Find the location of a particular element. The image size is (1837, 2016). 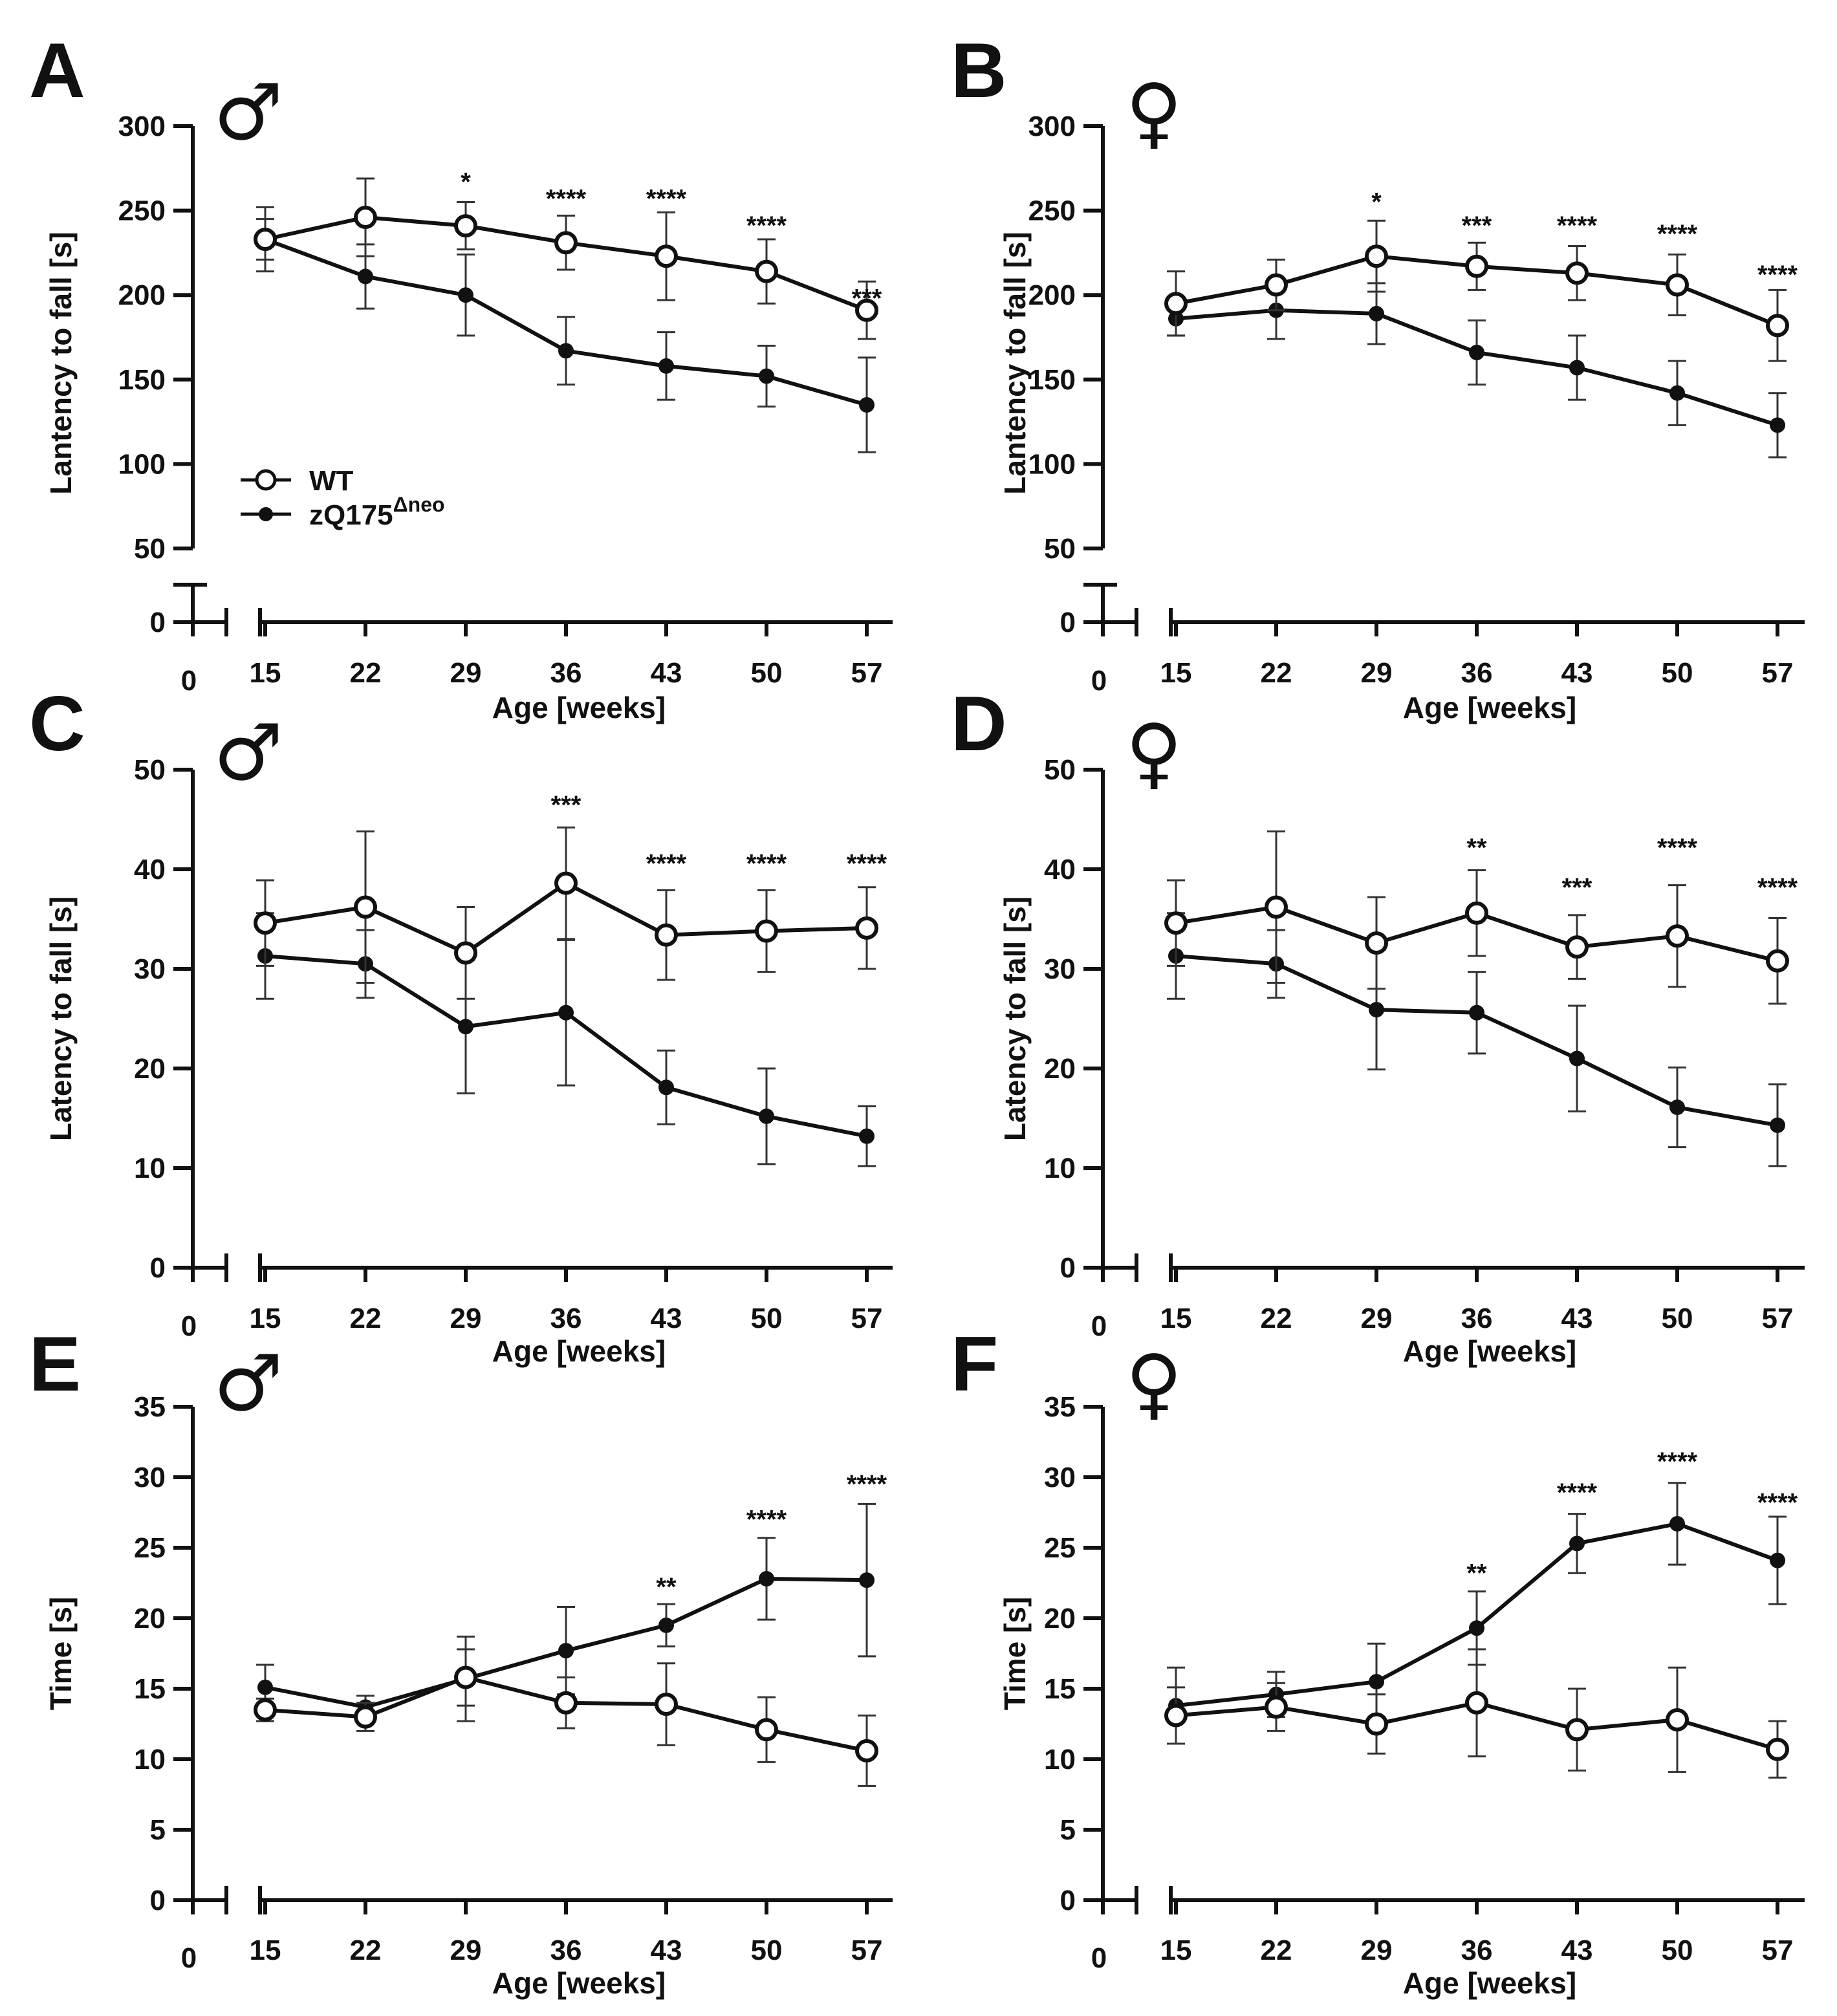

female-symbol-icon: ♀ is located at coordinates (1153, 753).